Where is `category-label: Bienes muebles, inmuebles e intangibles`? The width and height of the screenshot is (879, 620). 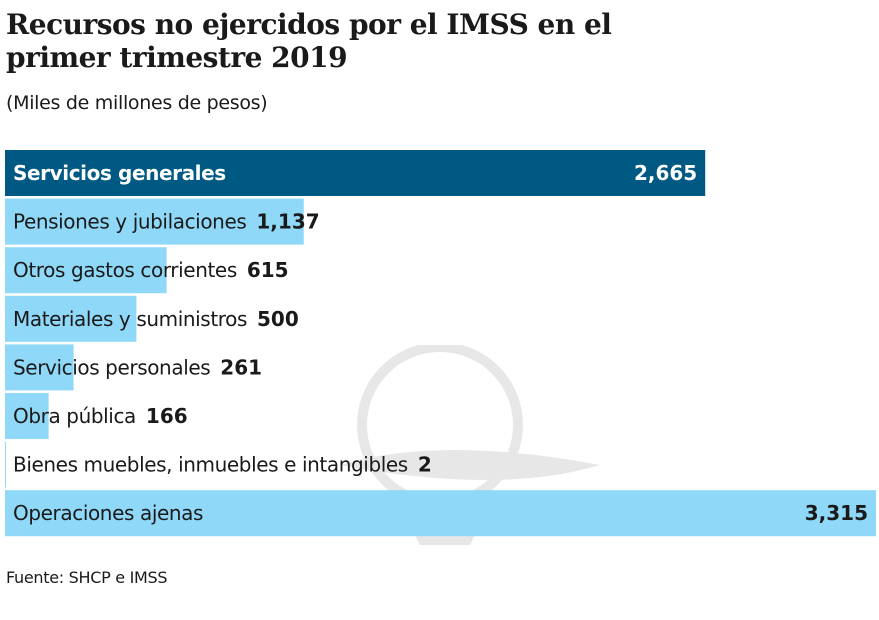
category-label: Bienes muebles, inmuebles e intangibles is located at coordinates (210, 465).